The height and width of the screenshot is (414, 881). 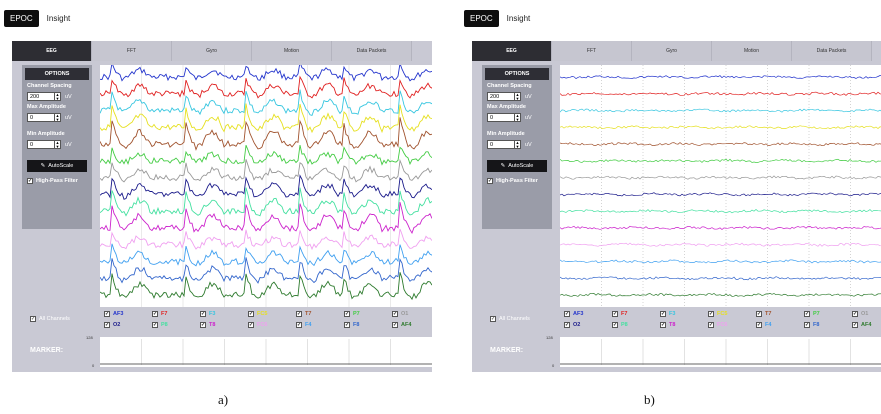 What do you see at coordinates (89, 337) in the screenshot?
I see `marker-axis-max: 128` at bounding box center [89, 337].